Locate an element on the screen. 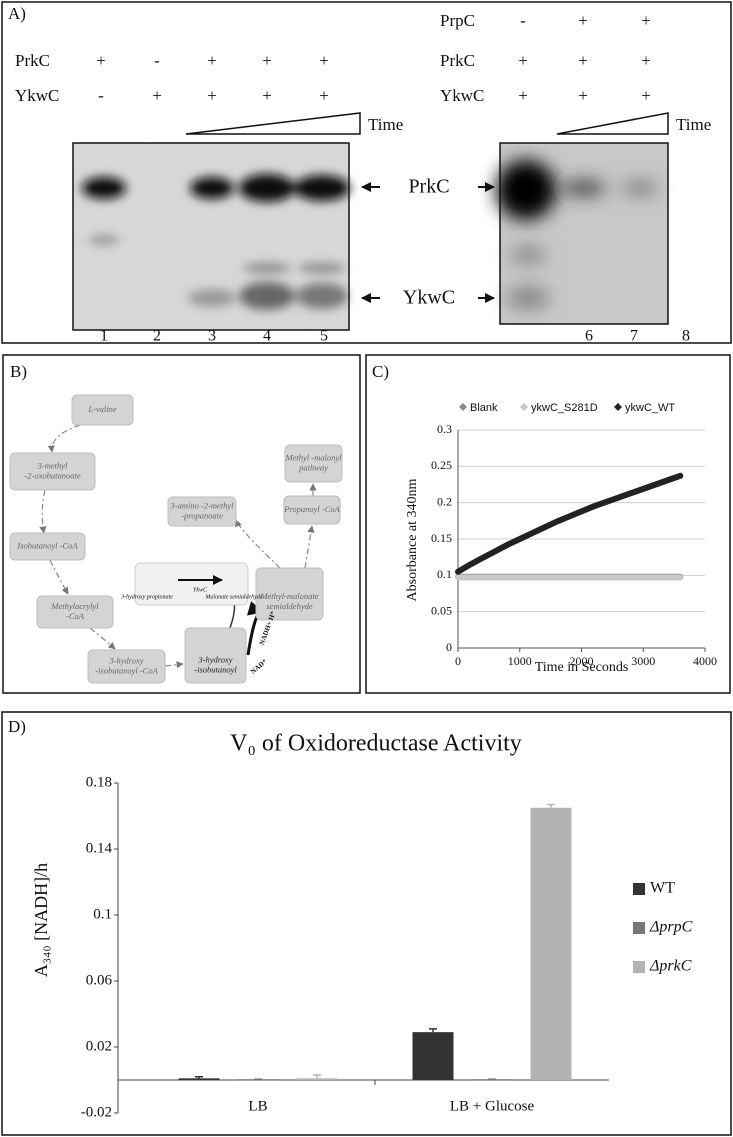 This screenshot has height=1137, width=733. panel-label: A) is located at coordinates (17, 13).